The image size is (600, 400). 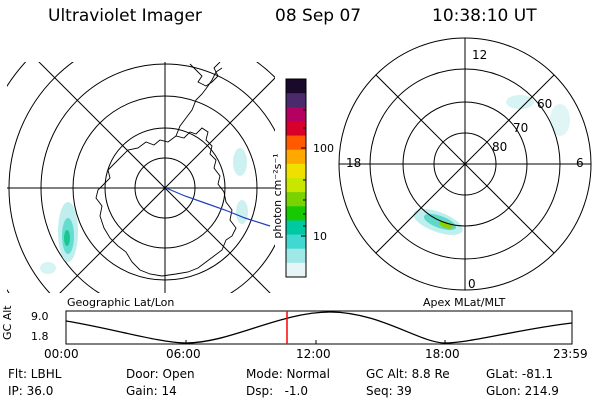 What do you see at coordinates (40, 336) in the screenshot?
I see `timeline-ytick-1-8: 1.8` at bounding box center [40, 336].